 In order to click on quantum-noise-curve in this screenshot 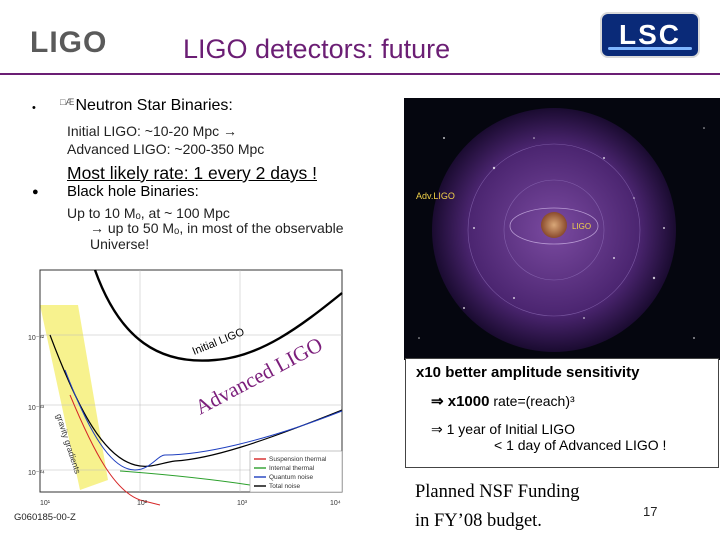, I will do `click(203, 420)`.